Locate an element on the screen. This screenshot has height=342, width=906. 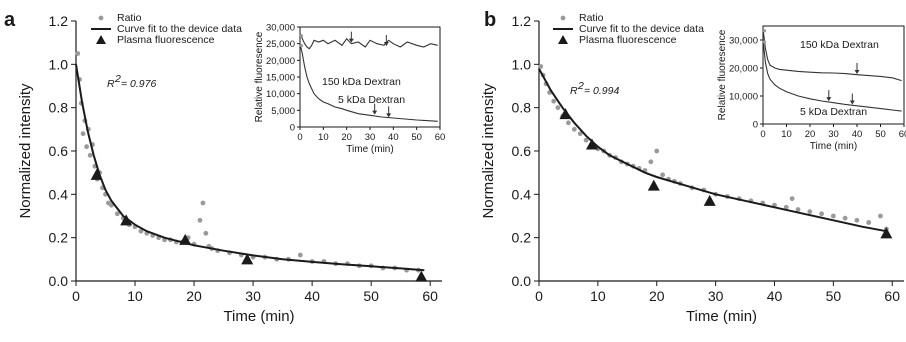
inset-annotation: 5 kDa Dextran is located at coordinates (833, 112).